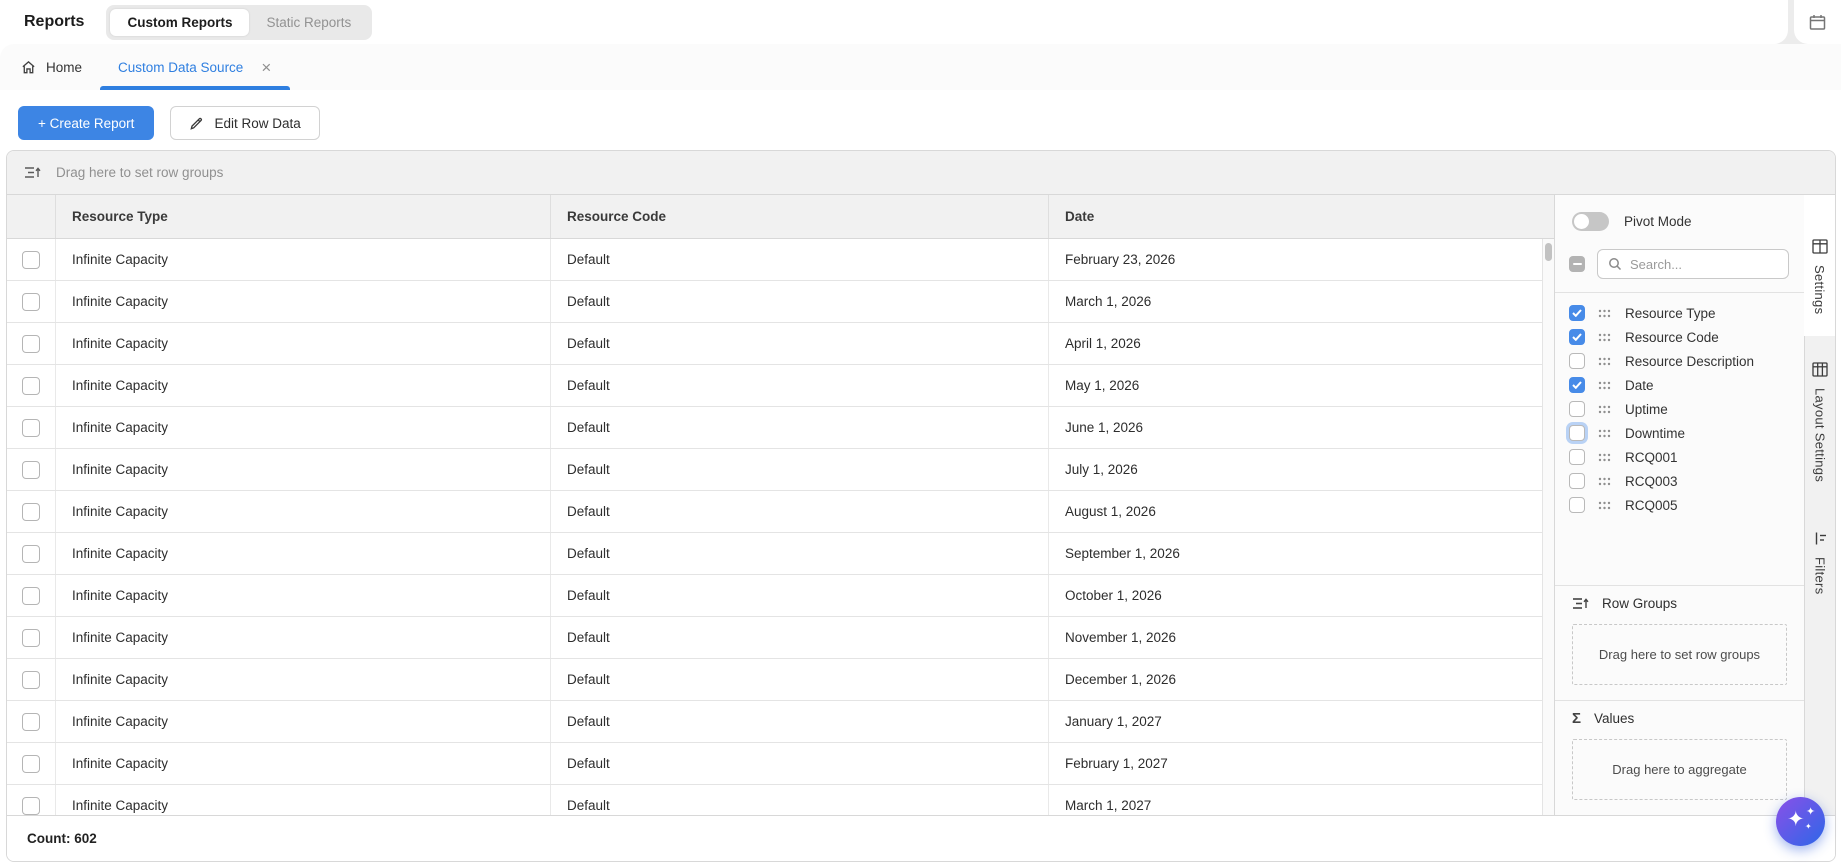  Describe the element at coordinates (1679, 769) in the screenshot. I see `values-dropzone: Drag here to aggregate` at that location.